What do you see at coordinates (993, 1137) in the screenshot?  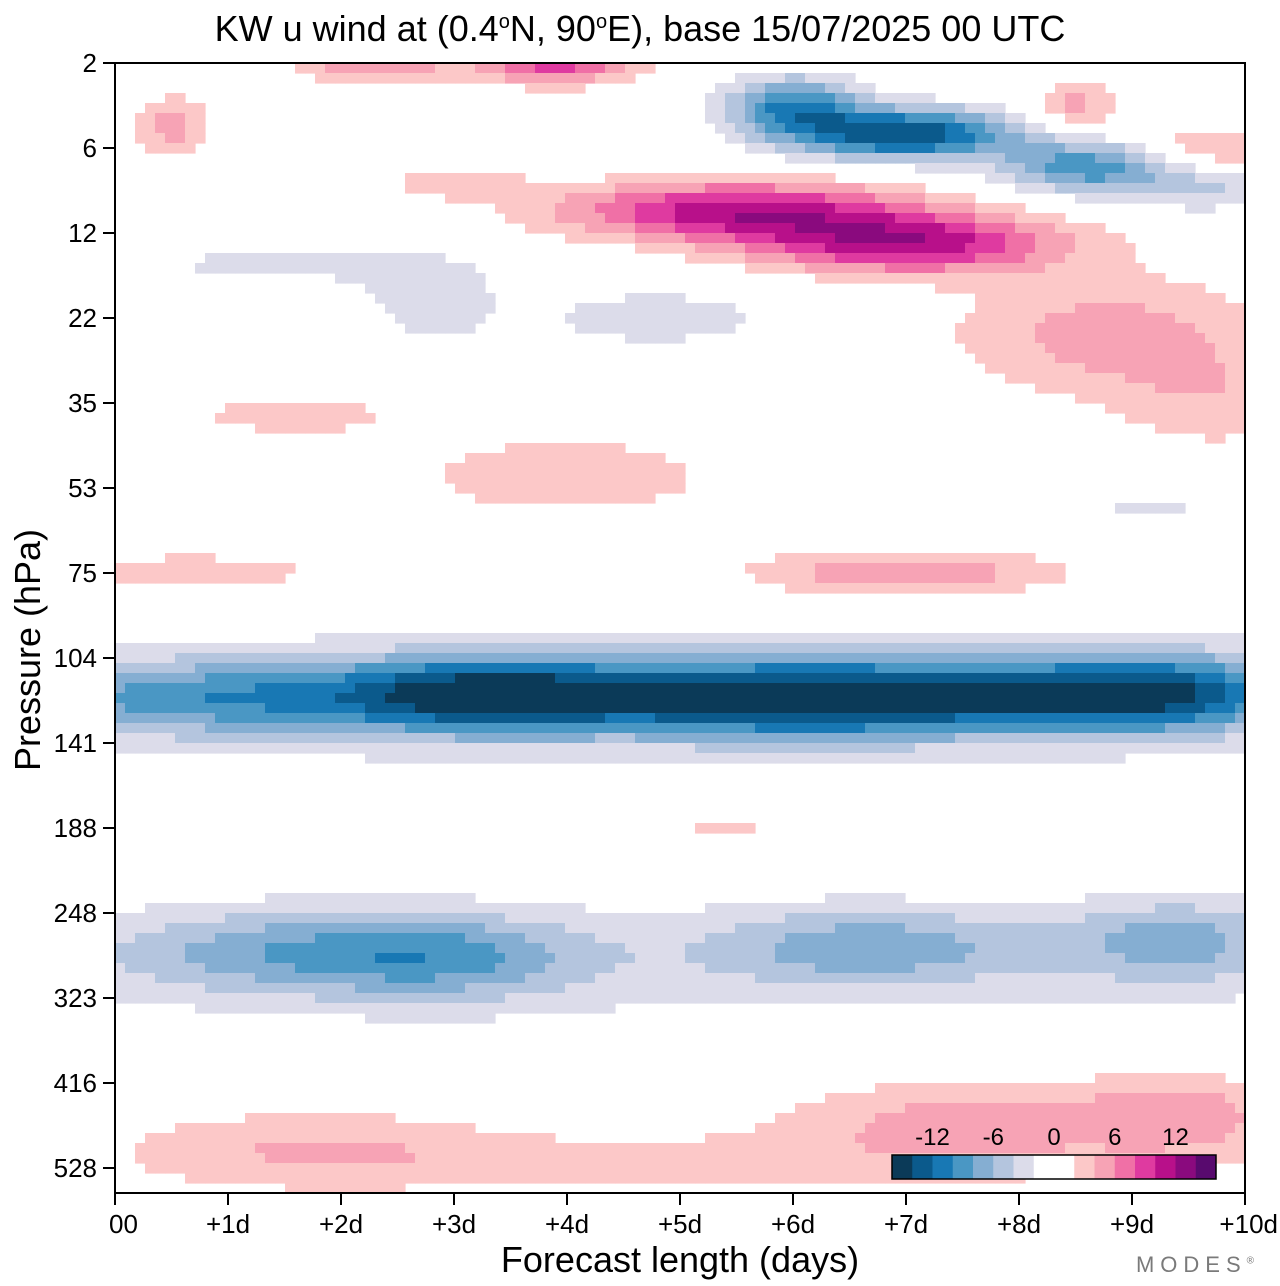 I see `colorbar-tick-label: -6` at bounding box center [993, 1137].